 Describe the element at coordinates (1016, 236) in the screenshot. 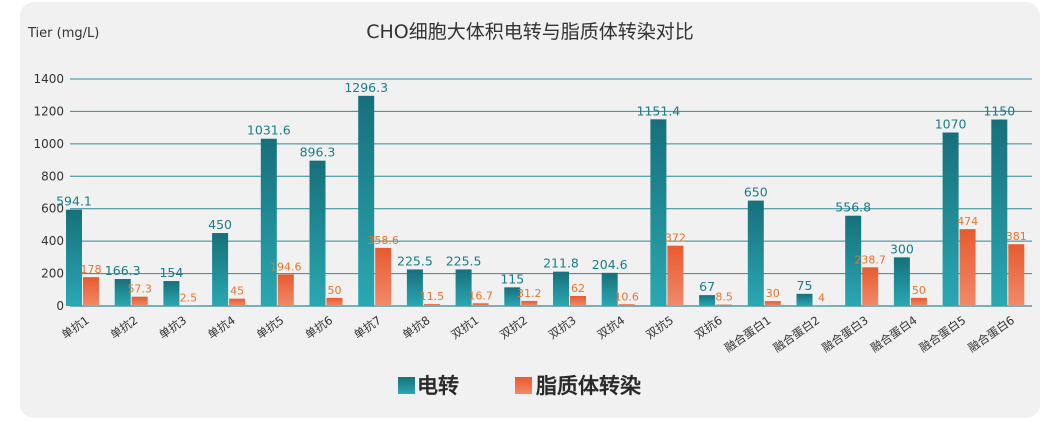

I see `data-label-lipo: 381` at that location.